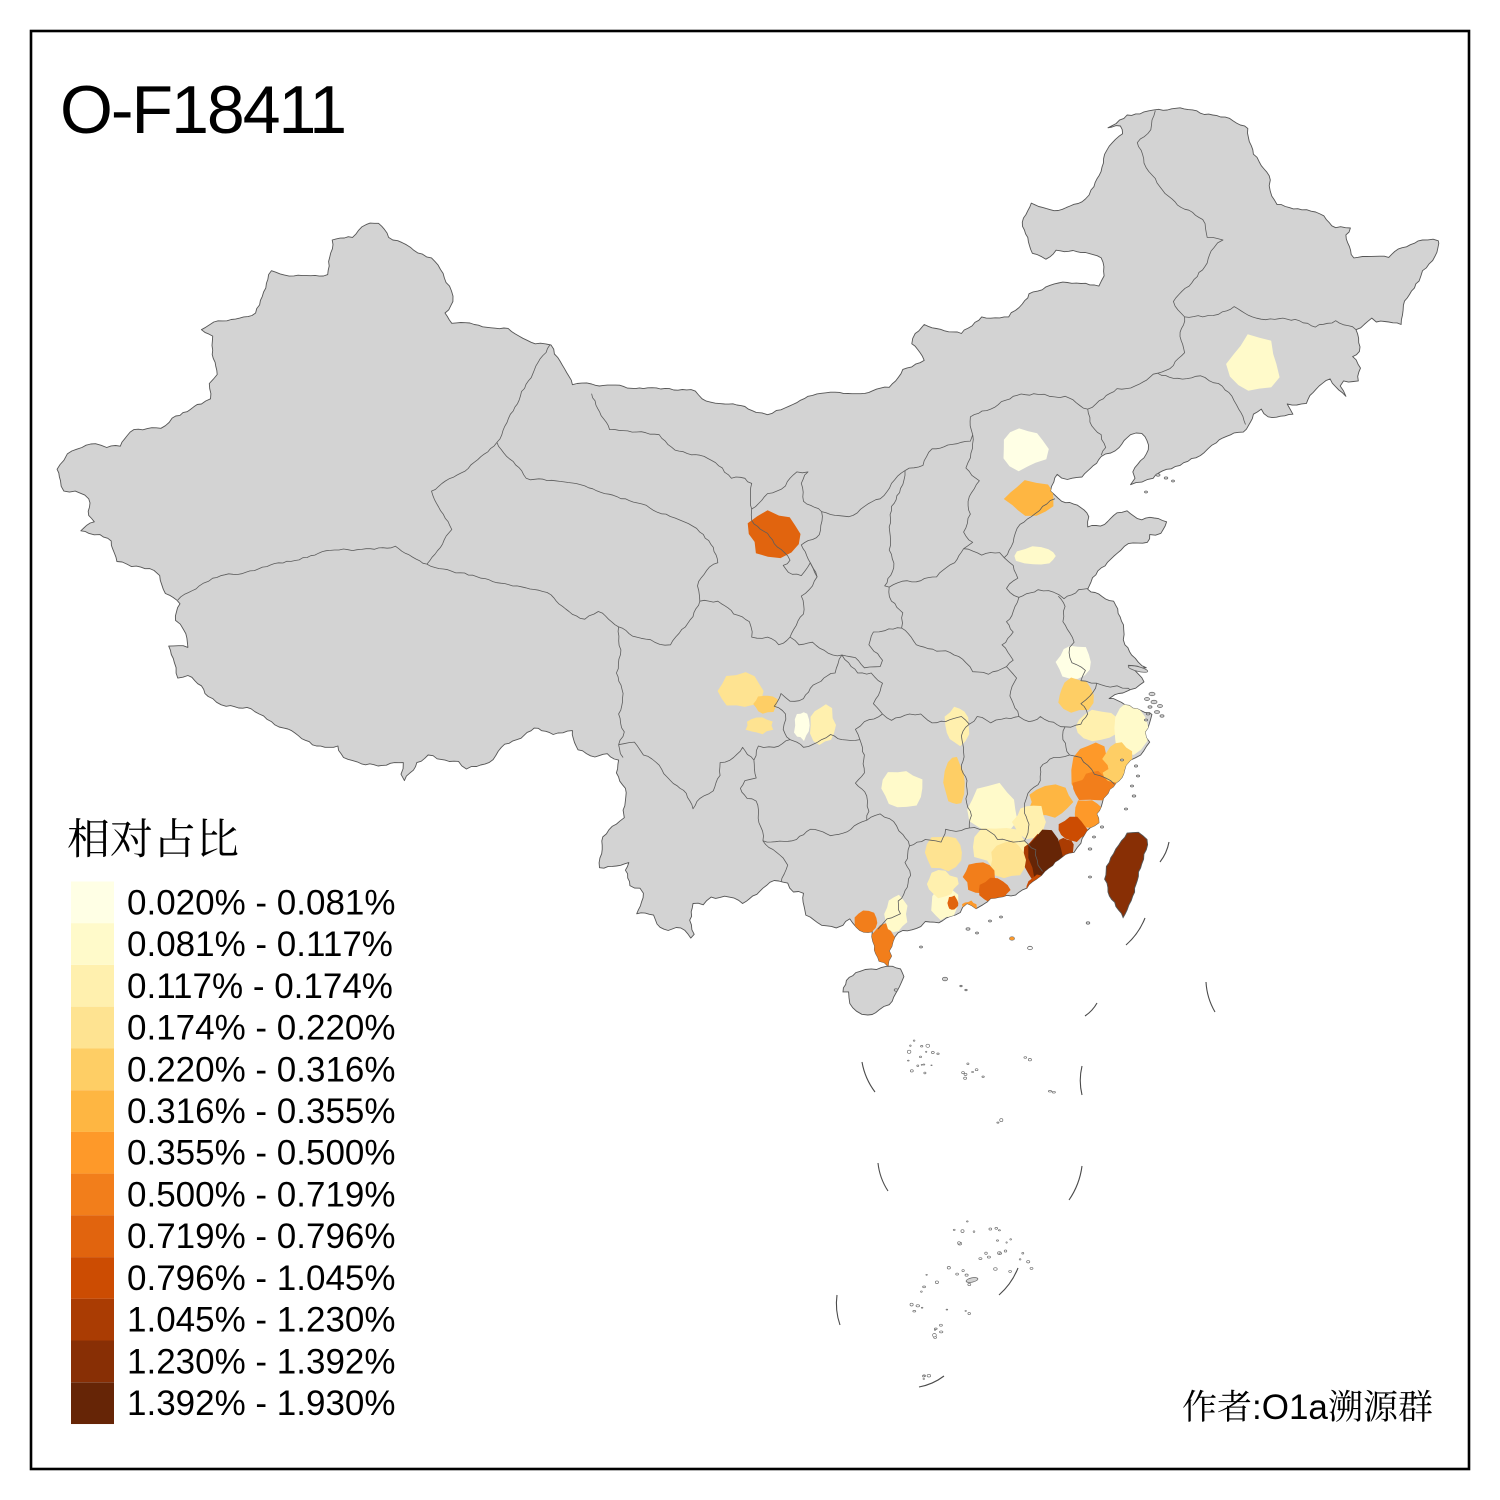 Image resolution: width=1500 pixels, height=1500 pixels. Describe the element at coordinates (261, 1195) in the screenshot. I see `svg-text: 0.500% - 0.719%` at that location.